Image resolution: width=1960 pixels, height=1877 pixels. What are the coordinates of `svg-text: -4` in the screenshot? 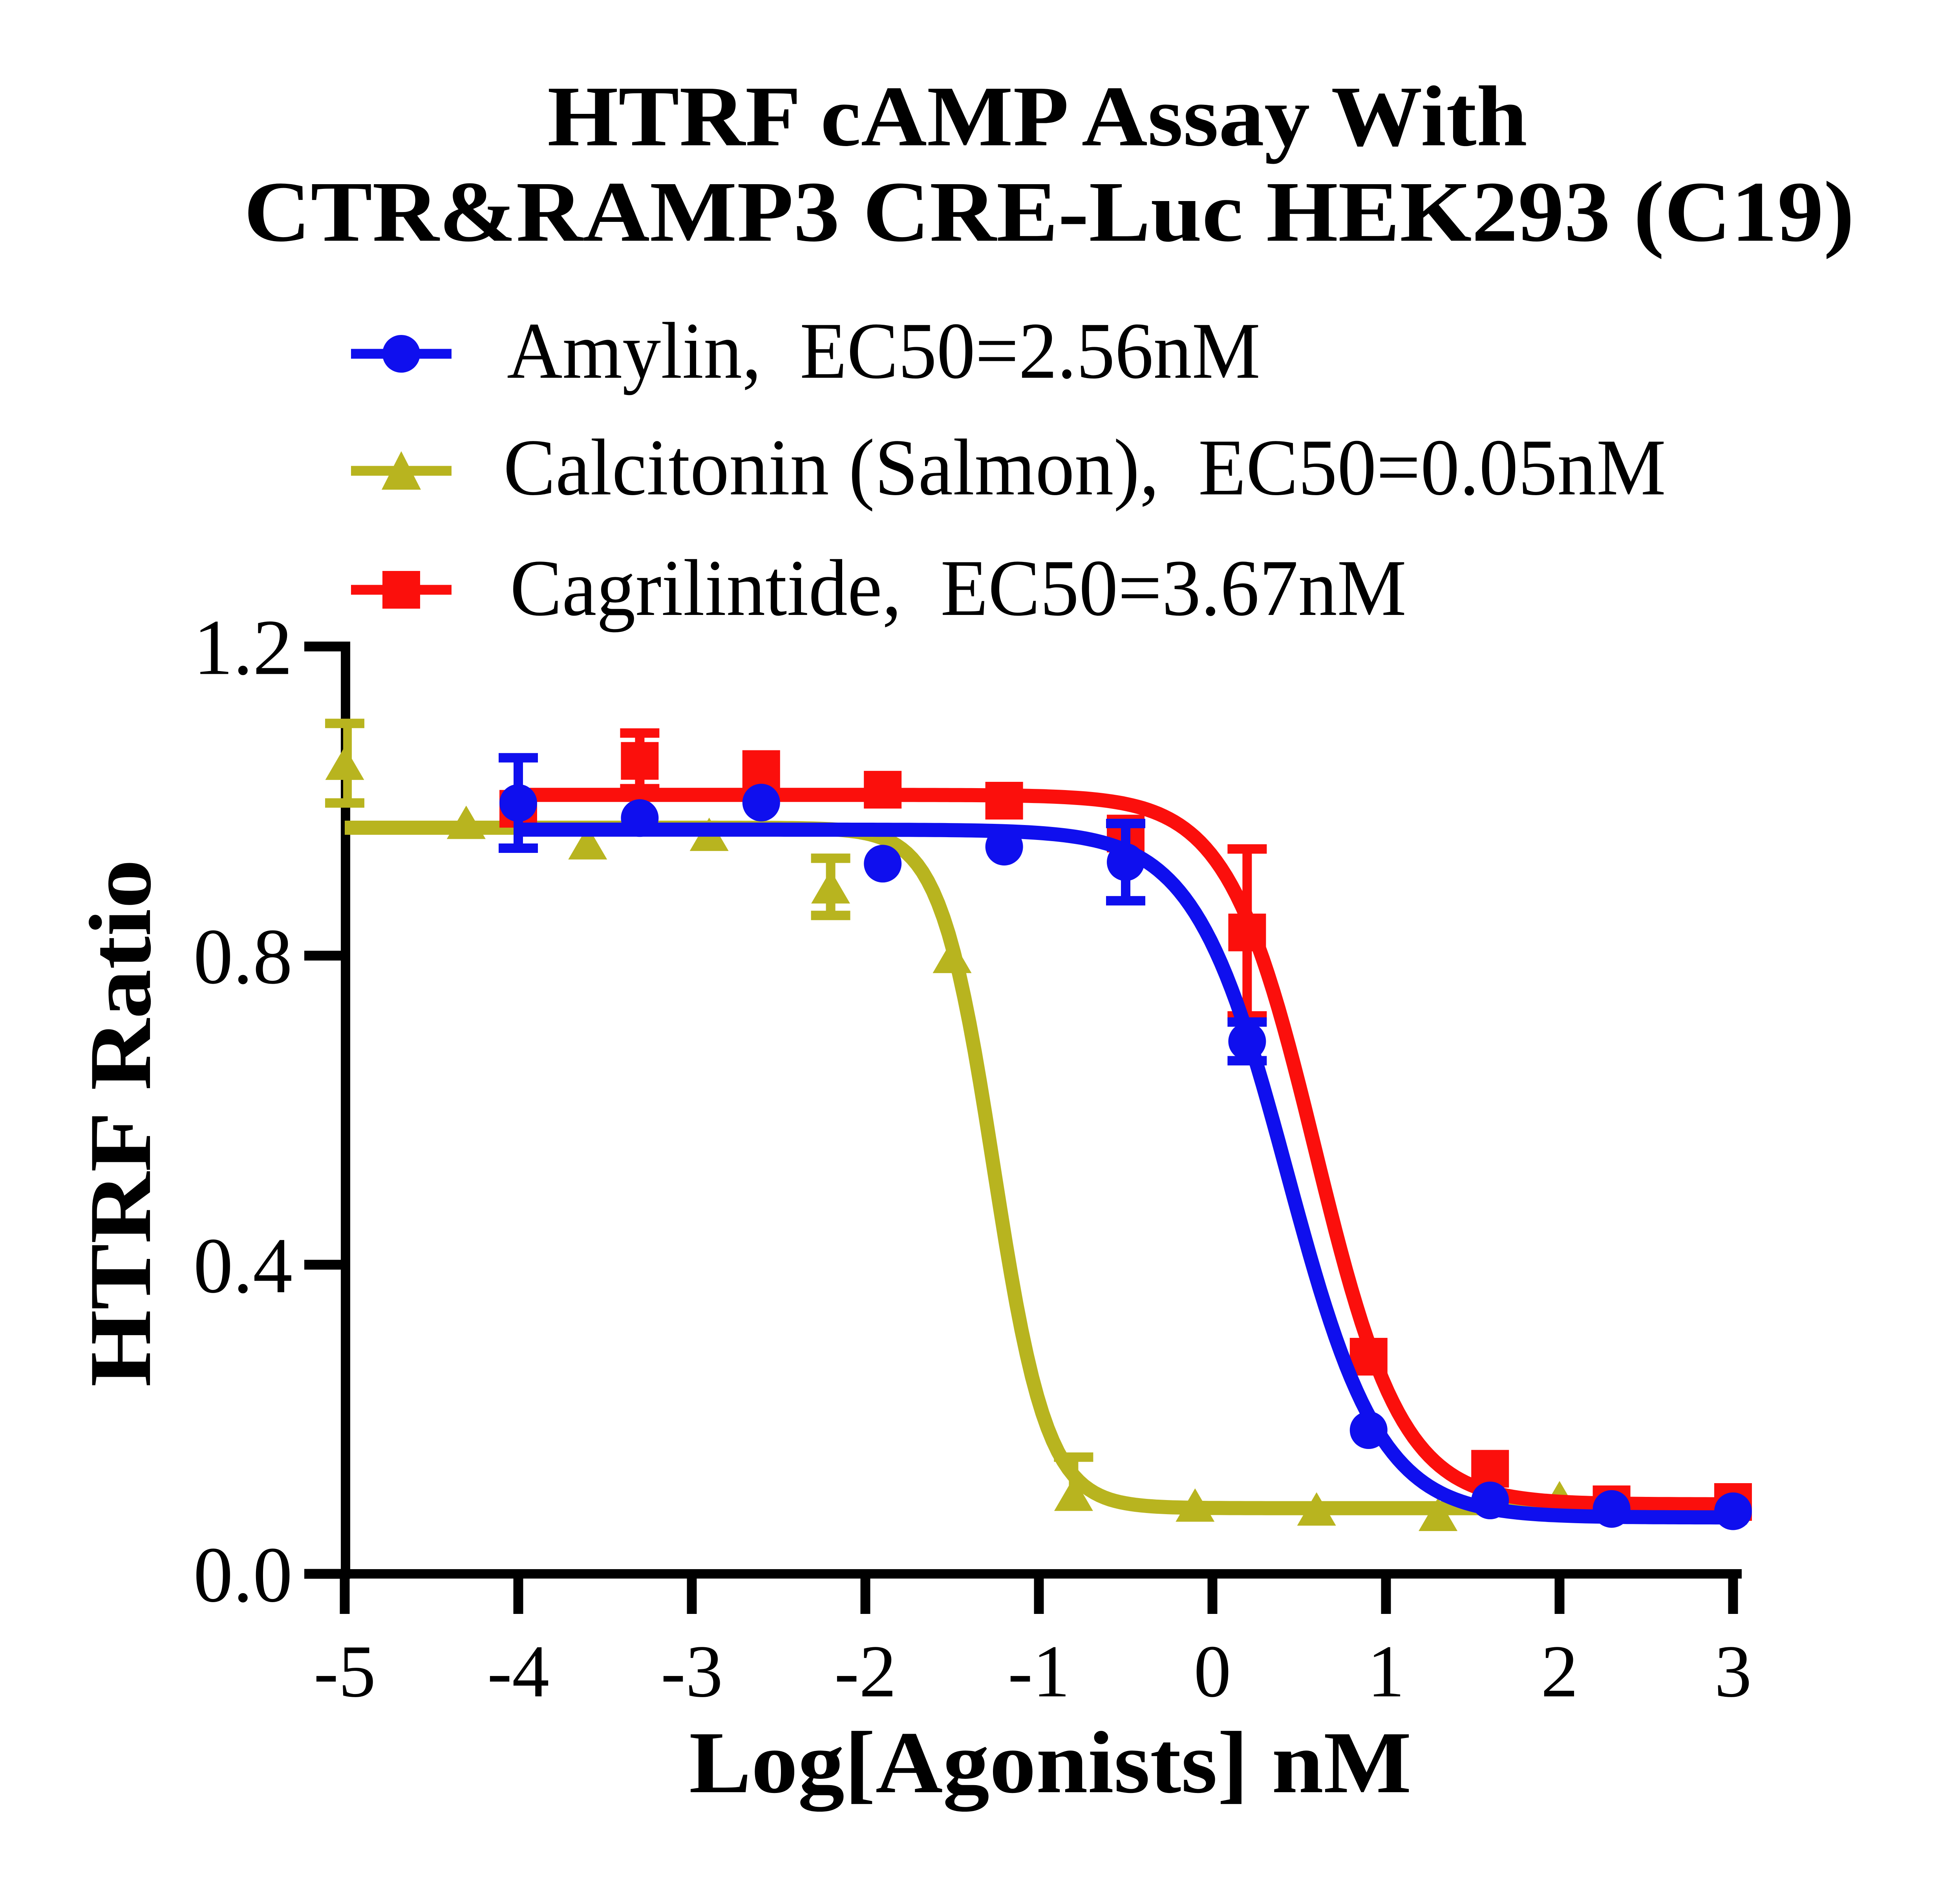 It's located at (518, 1671).